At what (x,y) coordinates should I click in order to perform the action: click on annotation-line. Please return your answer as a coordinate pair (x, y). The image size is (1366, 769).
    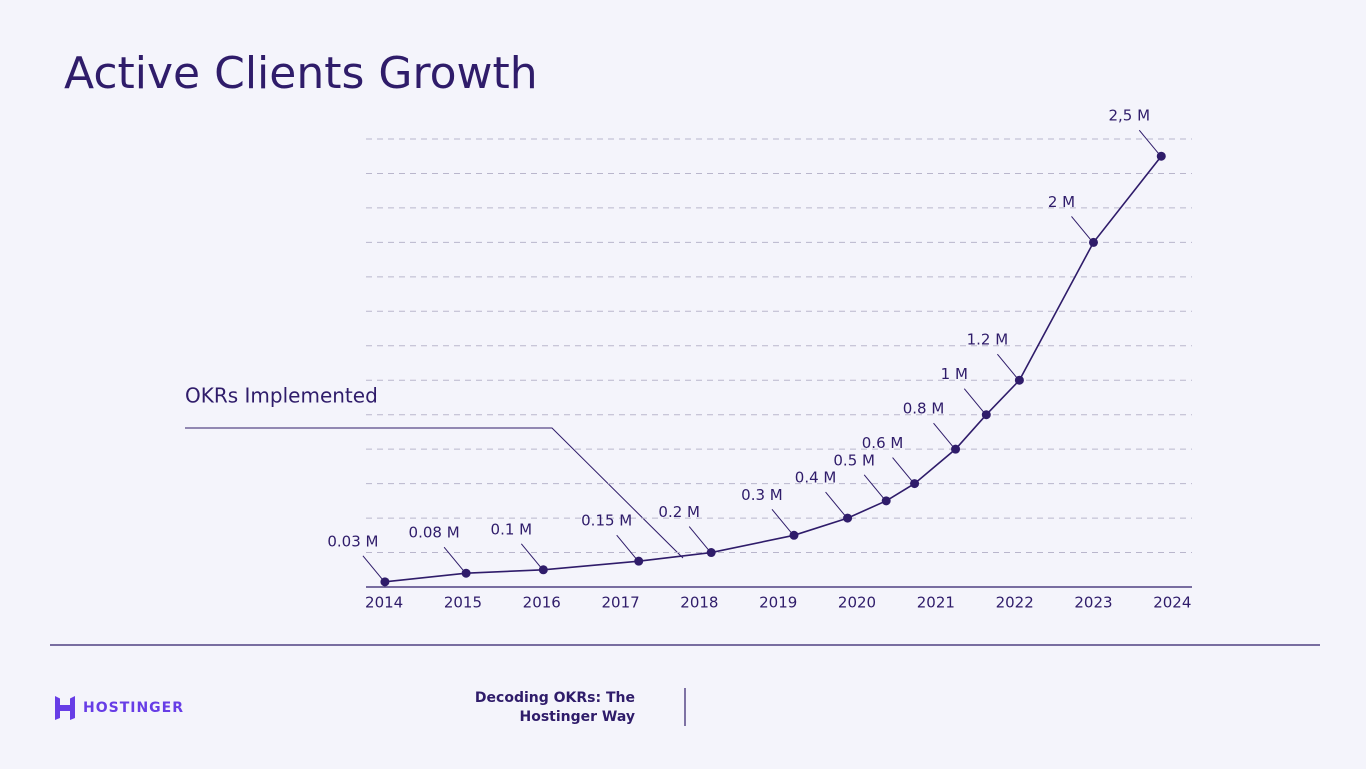
    Looking at the image, I should click on (434, 493).